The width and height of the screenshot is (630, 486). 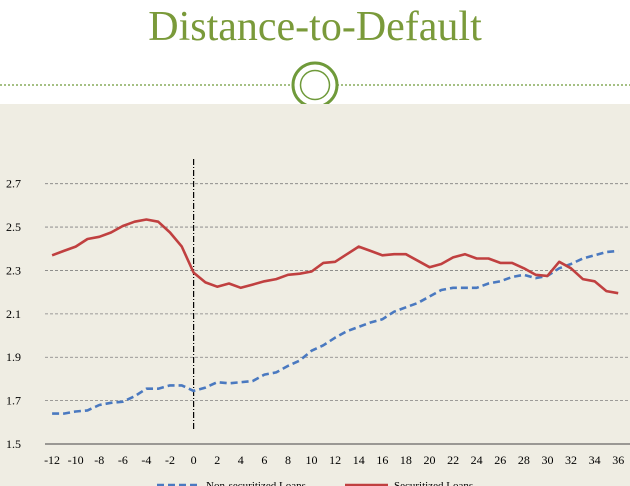 I want to click on x-tick-label: 36, so click(x=618, y=460).